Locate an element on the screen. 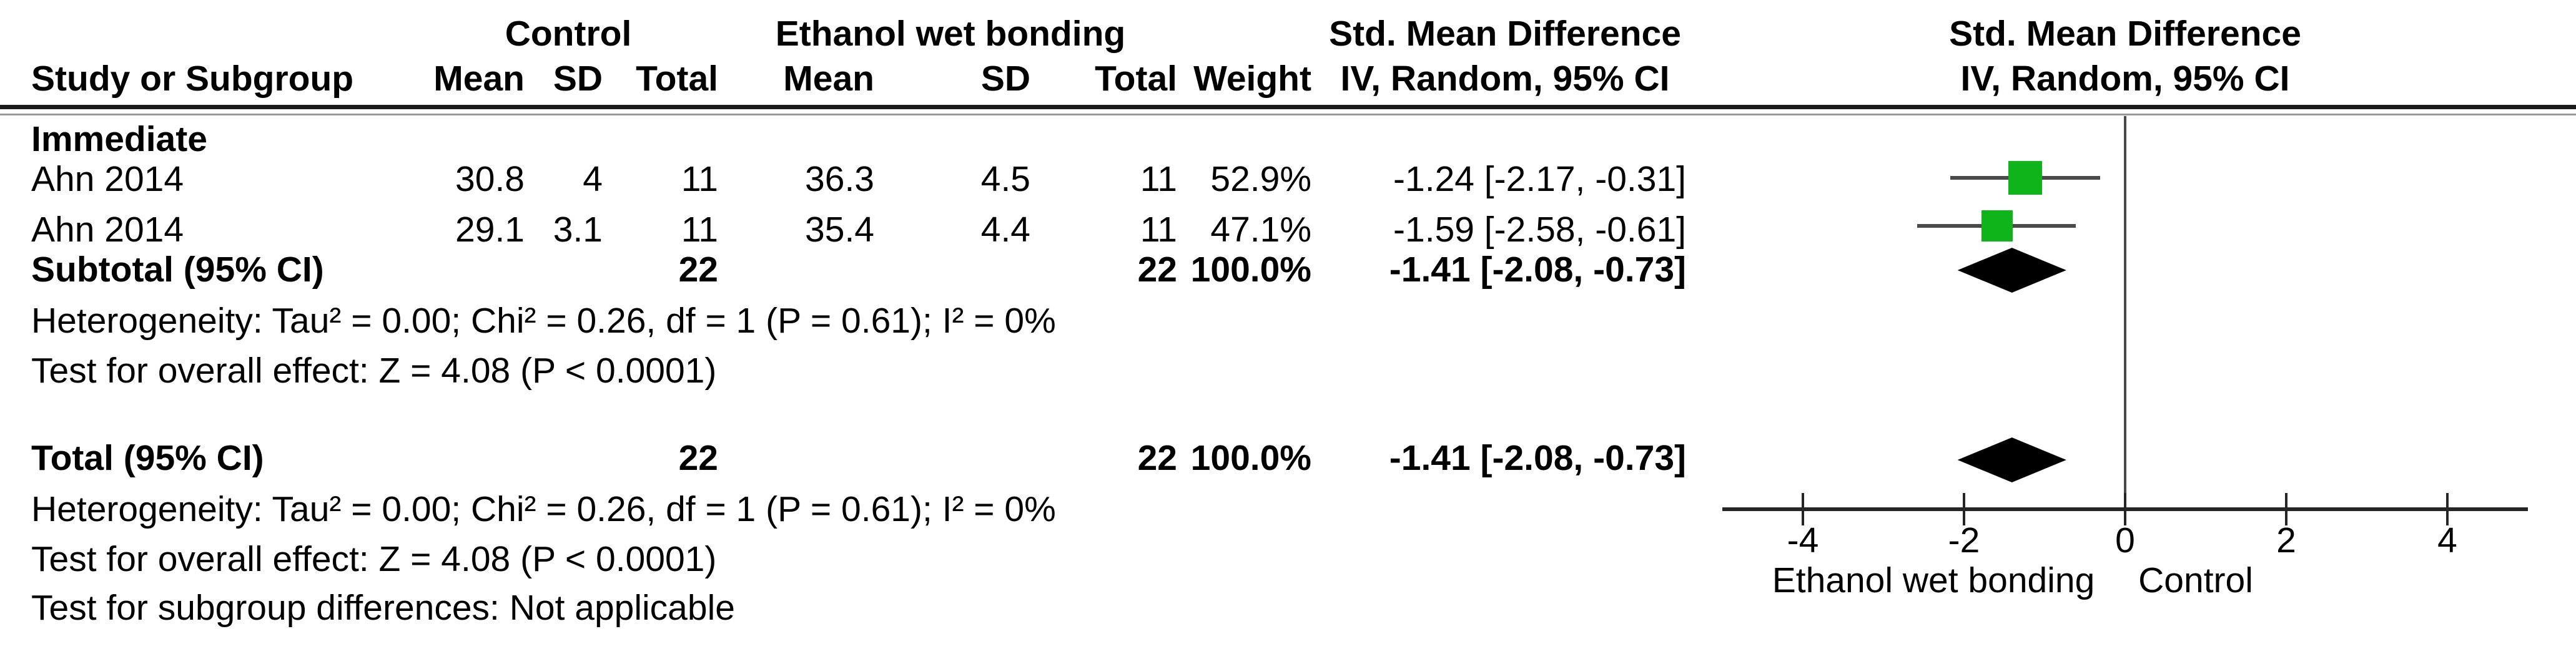 The image size is (2576, 649). axis-right-direction-label: Control is located at coordinates (2196, 580).